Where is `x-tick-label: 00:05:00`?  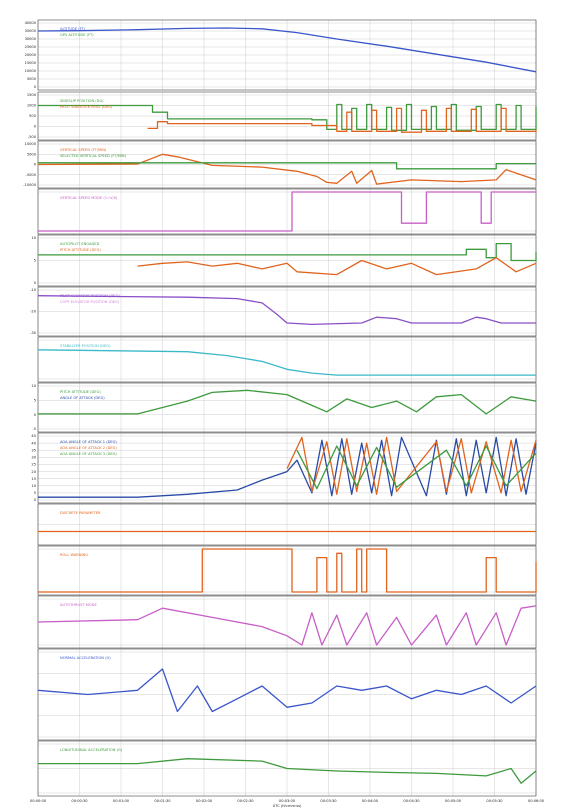
x-tick-label: 00:05:00 is located at coordinates (453, 801).